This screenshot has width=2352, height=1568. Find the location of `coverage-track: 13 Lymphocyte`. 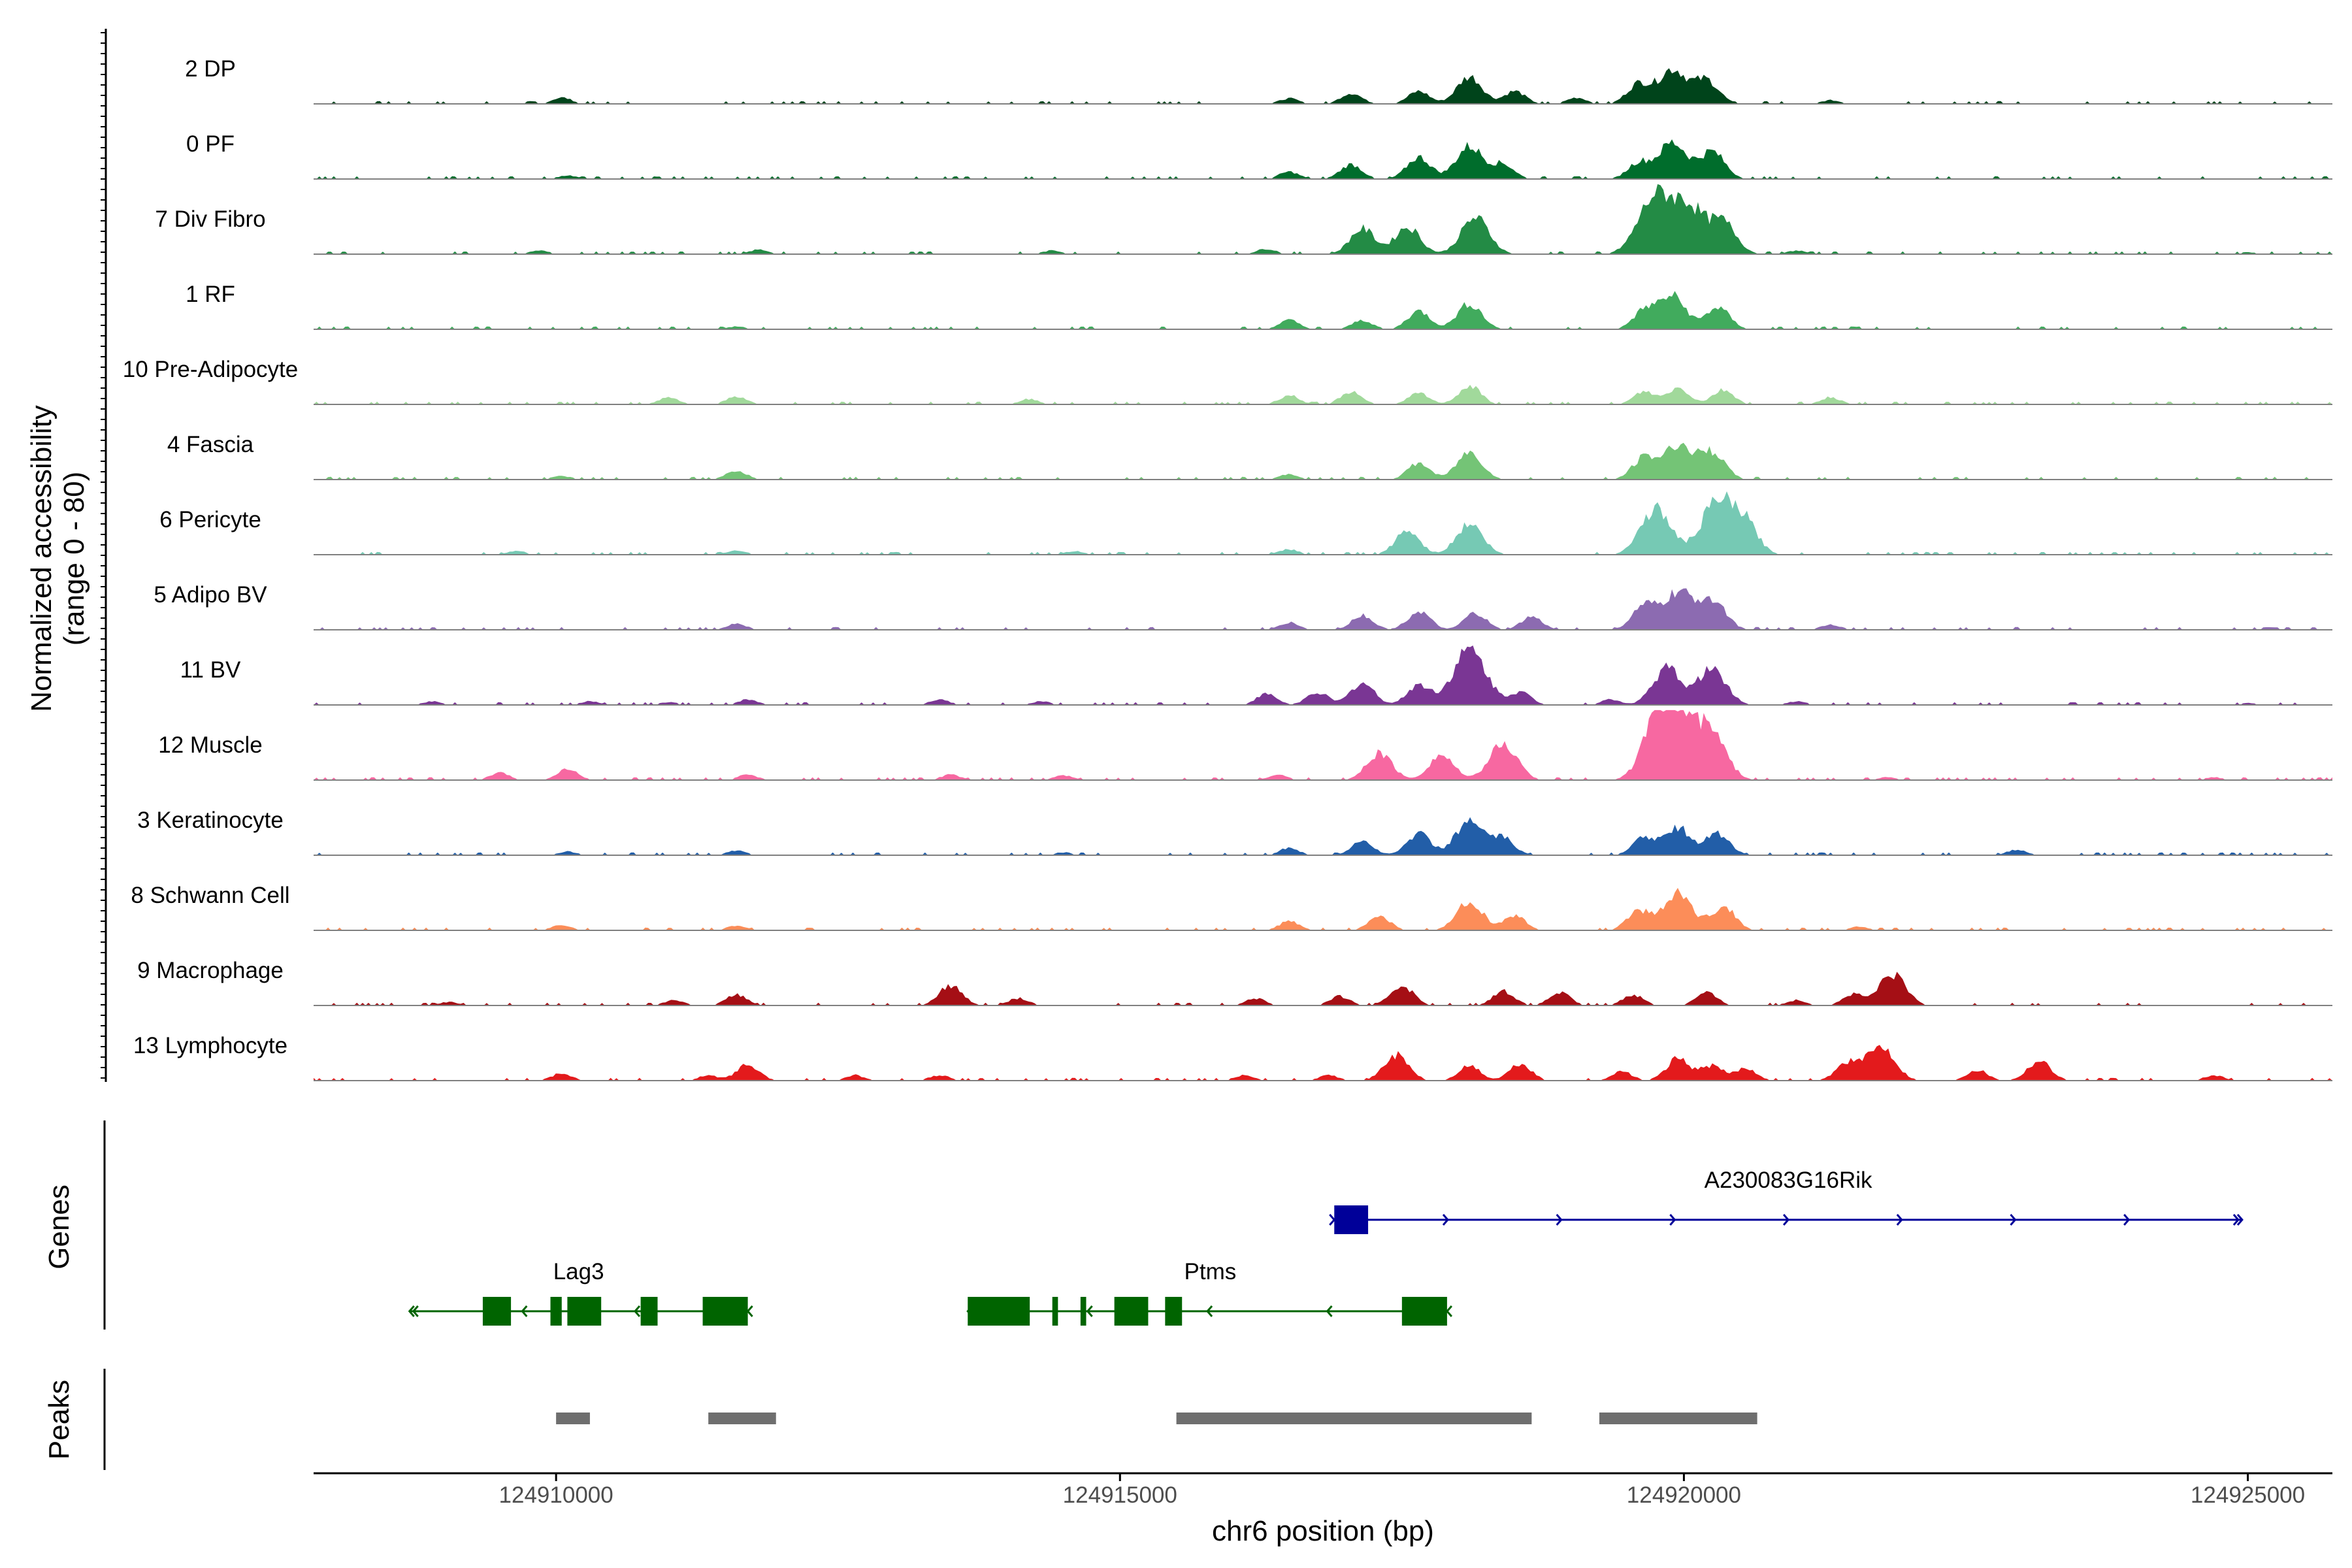

coverage-track: 13 Lymphocyte is located at coordinates (1232, 1057).